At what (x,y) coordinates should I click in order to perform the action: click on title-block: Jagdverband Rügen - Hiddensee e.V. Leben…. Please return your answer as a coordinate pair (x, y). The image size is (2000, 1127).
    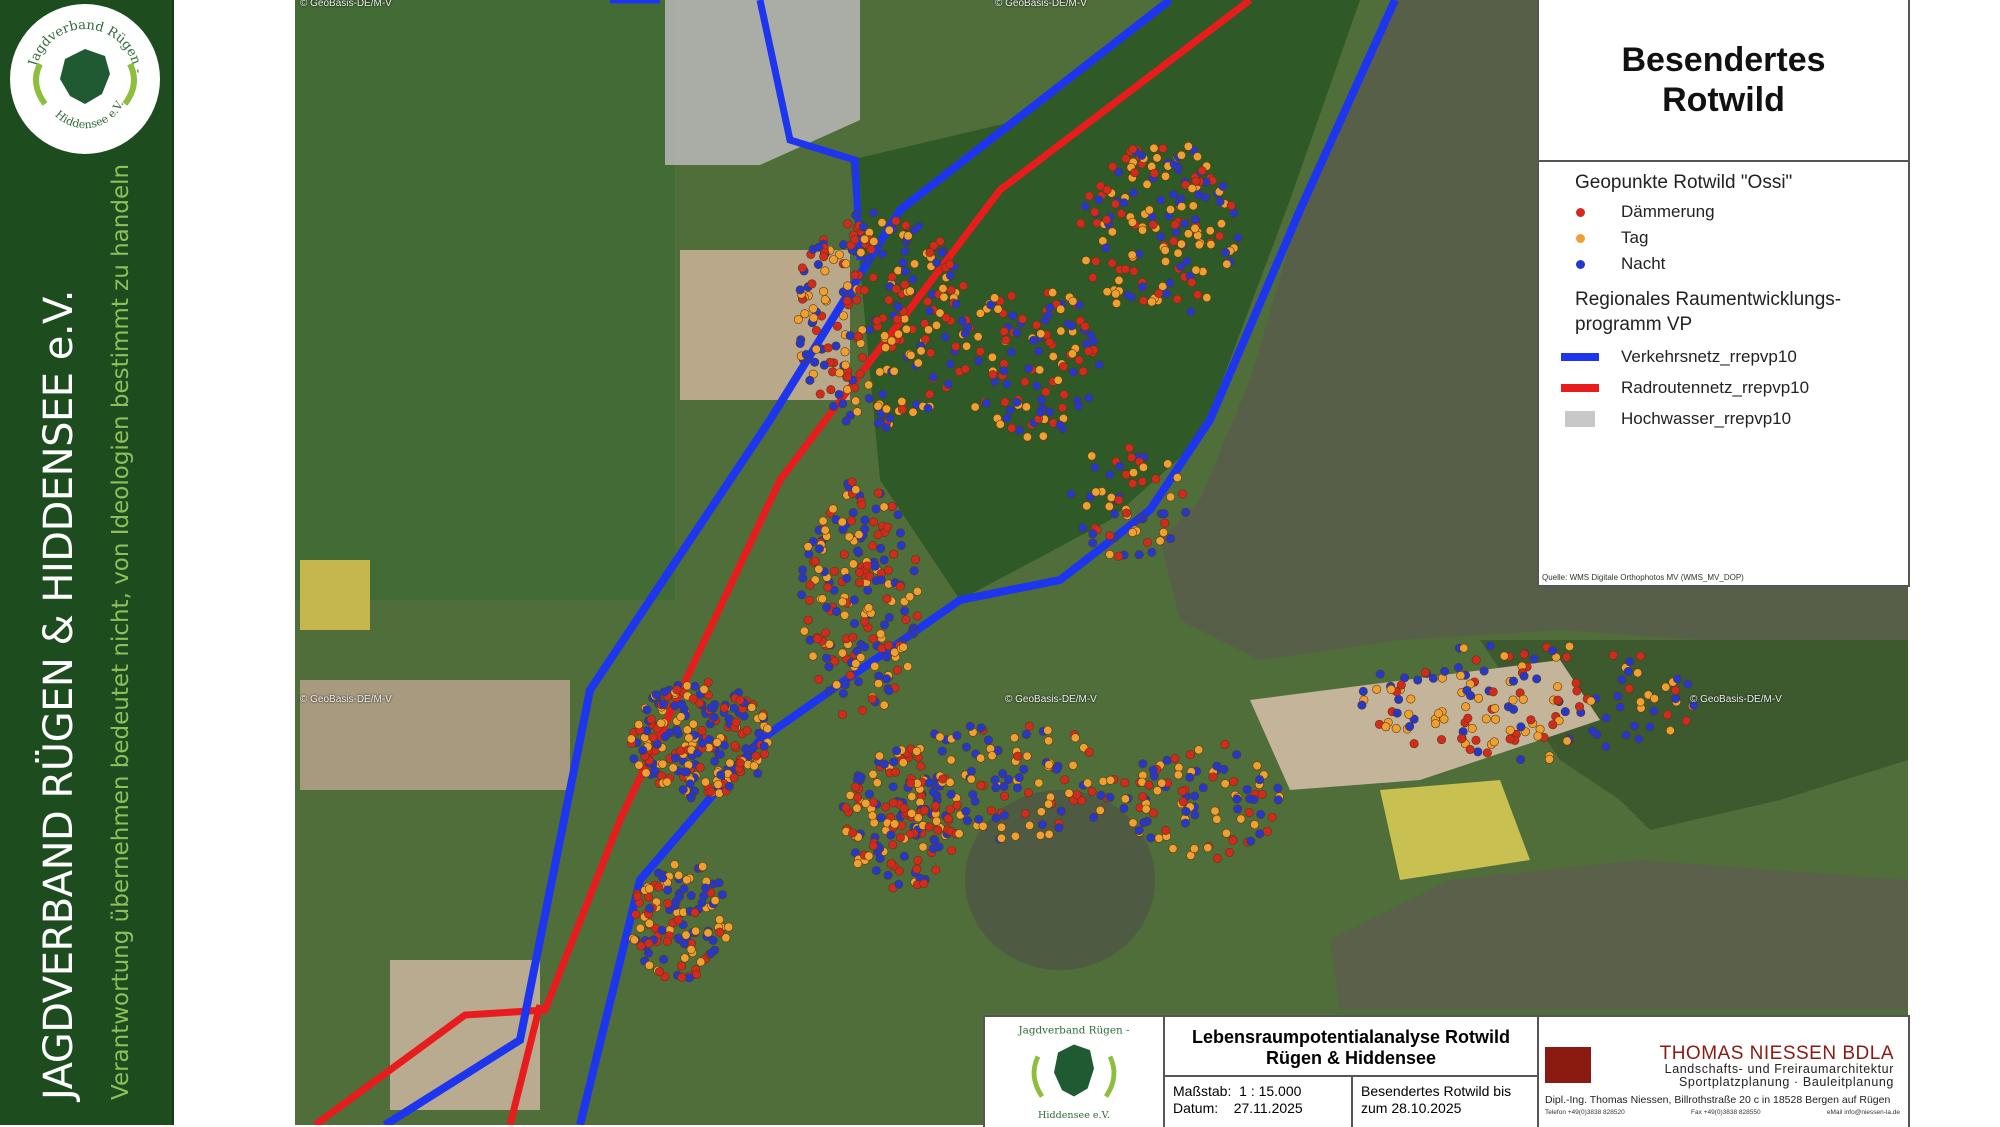
    Looking at the image, I should click on (1446, 1071).